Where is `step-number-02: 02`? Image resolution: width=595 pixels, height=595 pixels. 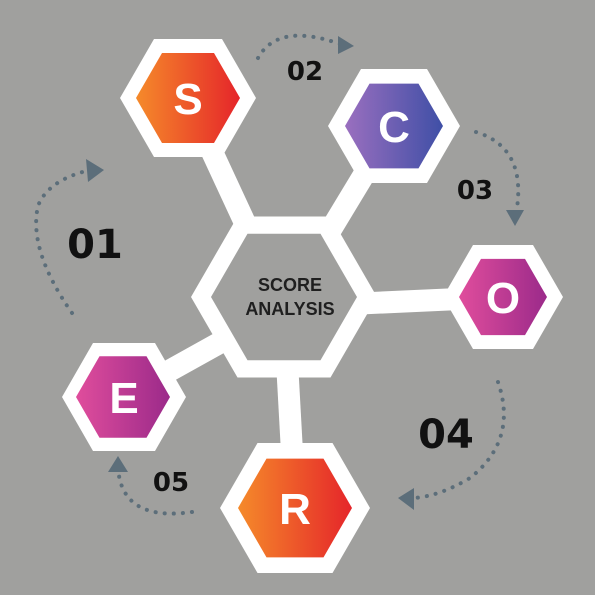
step-number-02: 02 is located at coordinates (305, 72).